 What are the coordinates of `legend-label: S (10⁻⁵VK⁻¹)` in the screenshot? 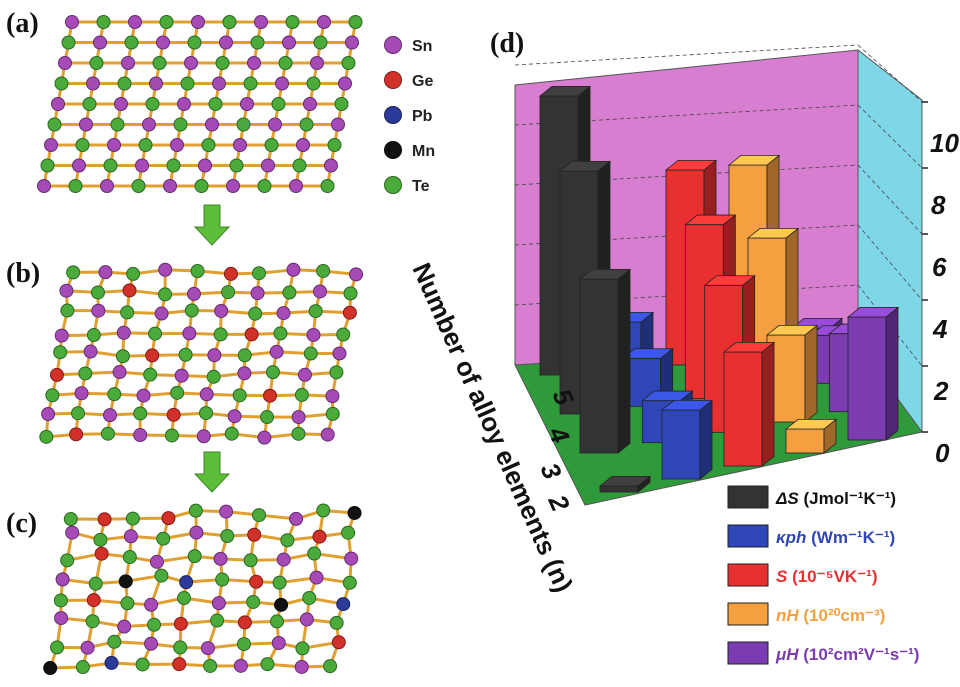 It's located at (827, 576).